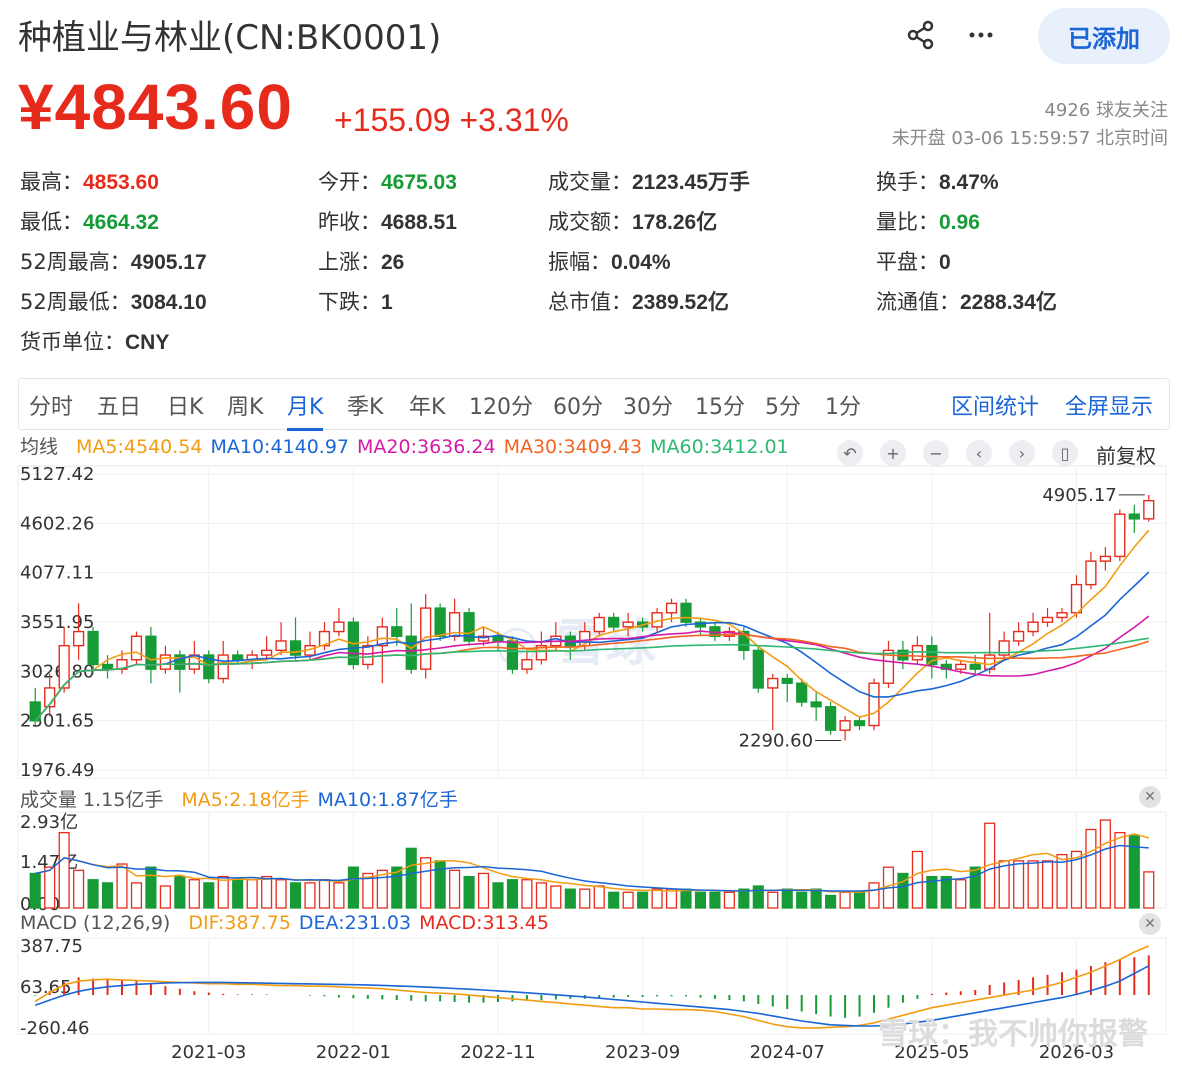 The image size is (1182, 1070). I want to click on tab-6: 年K, so click(427, 407).